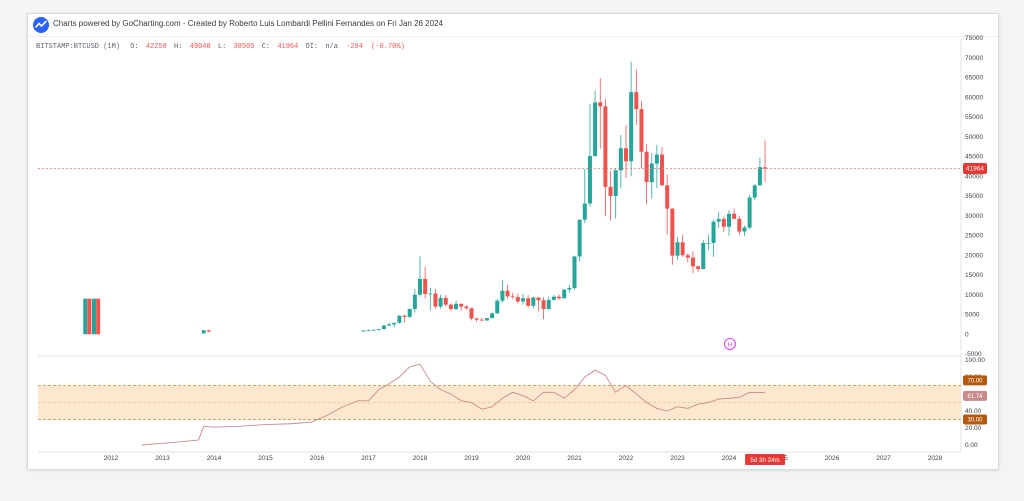 The height and width of the screenshot is (501, 1024). What do you see at coordinates (974, 216) in the screenshot?
I see `price-tick-label: 30000` at bounding box center [974, 216].